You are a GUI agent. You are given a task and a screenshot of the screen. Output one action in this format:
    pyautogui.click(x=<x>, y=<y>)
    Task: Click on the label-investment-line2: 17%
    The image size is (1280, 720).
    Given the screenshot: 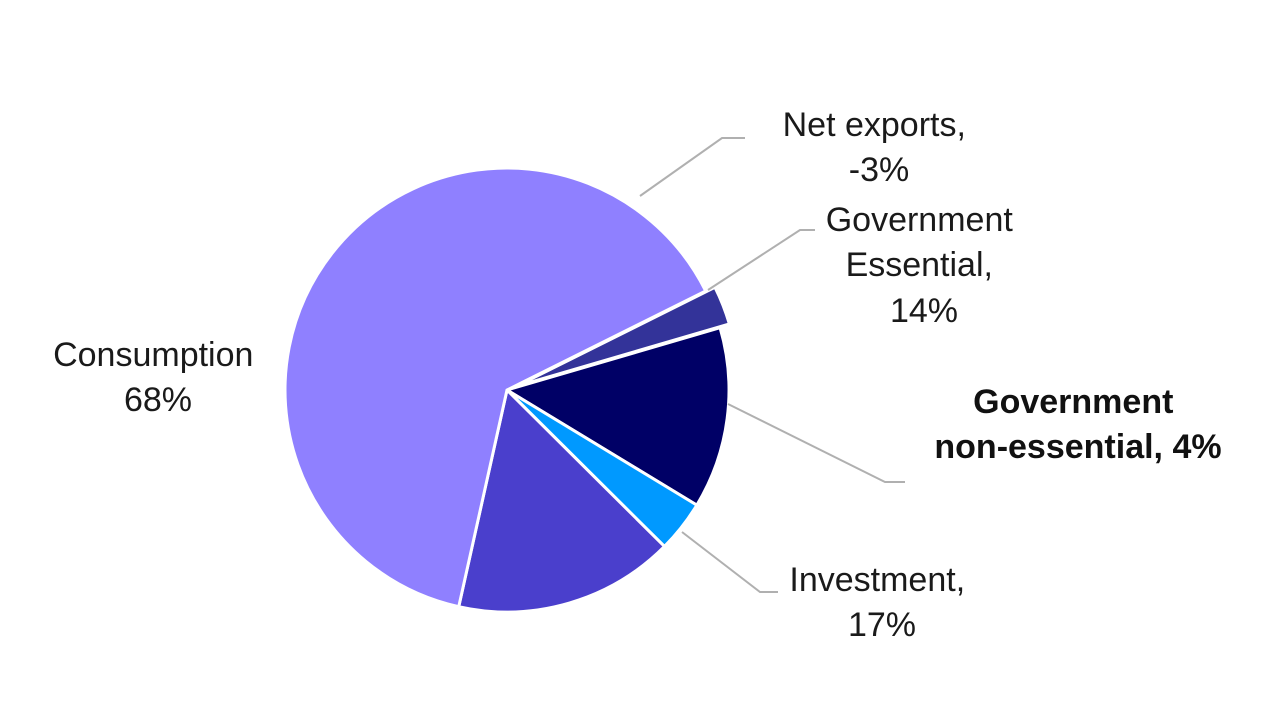 What is the action you would take?
    pyautogui.click(x=882, y=625)
    